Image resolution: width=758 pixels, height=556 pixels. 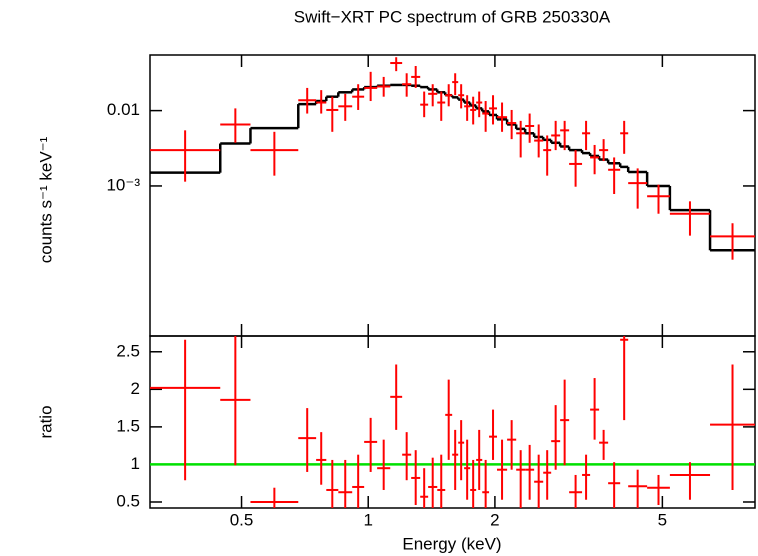 What do you see at coordinates (123, 184) in the screenshot?
I see `y-tick-label: 10⁻³` at bounding box center [123, 184].